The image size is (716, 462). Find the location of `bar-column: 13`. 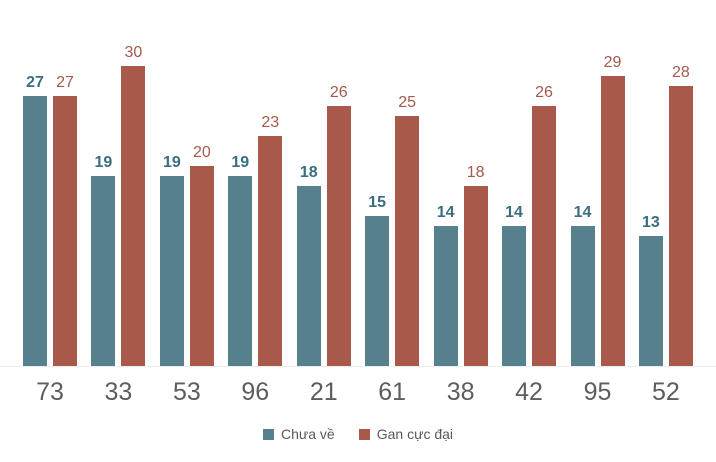

bar-column: 13 is located at coordinates (650, 290).